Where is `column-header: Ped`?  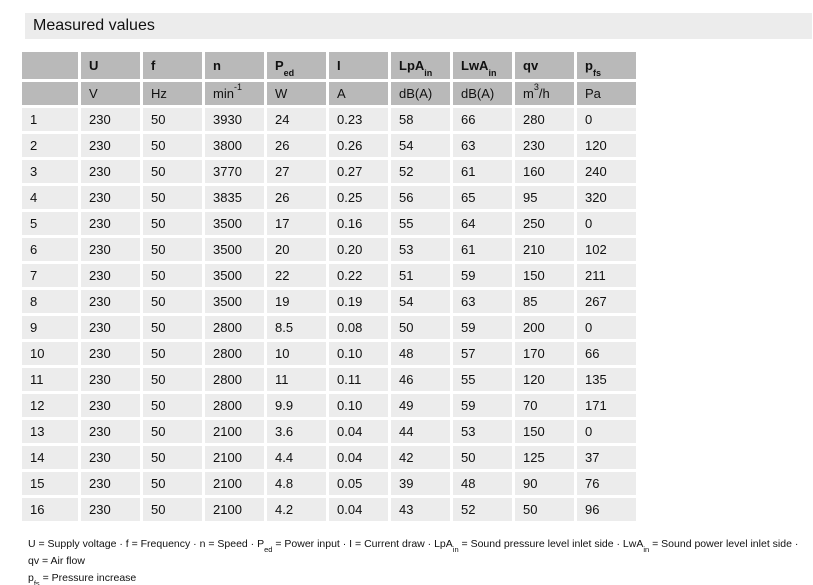
column-header: Ped is located at coordinates (296, 65).